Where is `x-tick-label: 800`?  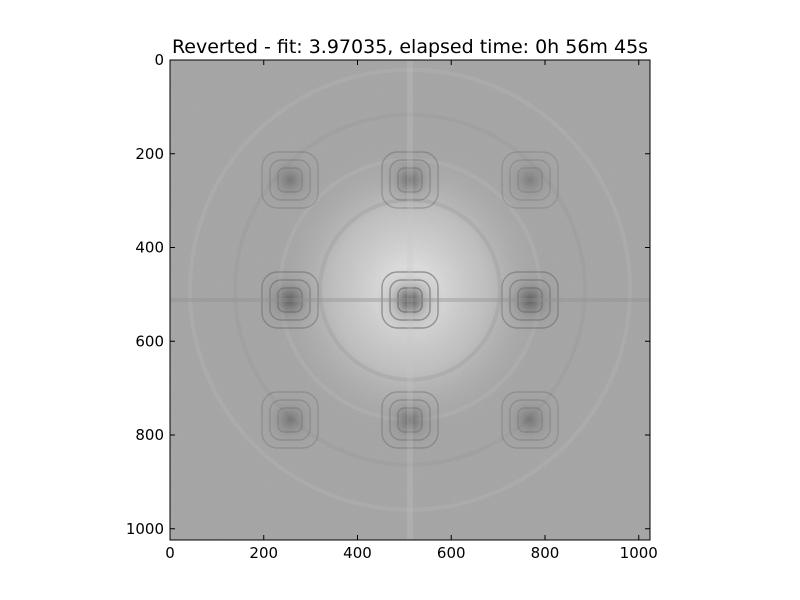
x-tick-label: 800 is located at coordinates (545, 553).